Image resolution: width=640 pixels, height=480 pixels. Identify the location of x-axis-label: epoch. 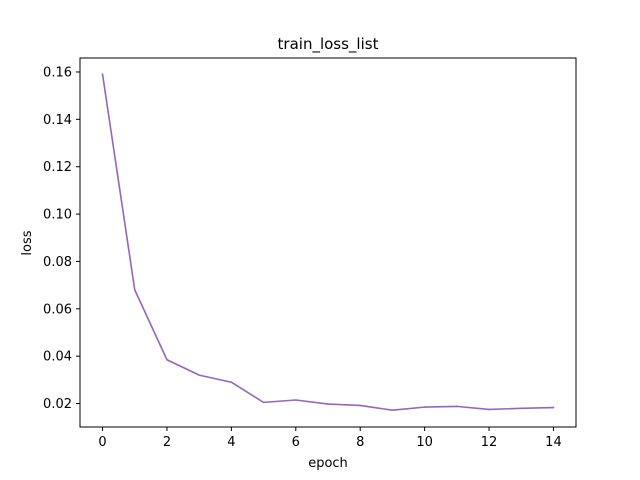
(328, 463).